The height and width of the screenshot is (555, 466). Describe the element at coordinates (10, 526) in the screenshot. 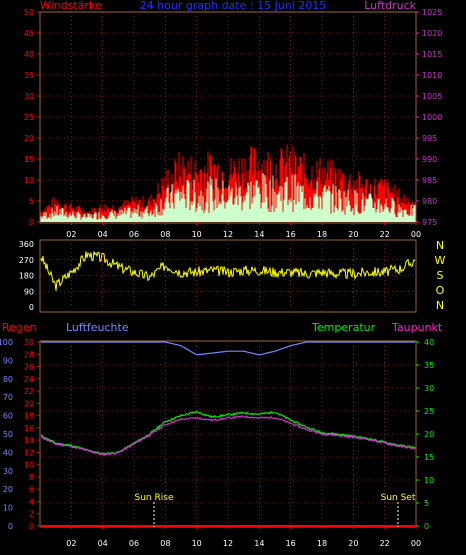

I see `humidity-tick-label: 0` at that location.